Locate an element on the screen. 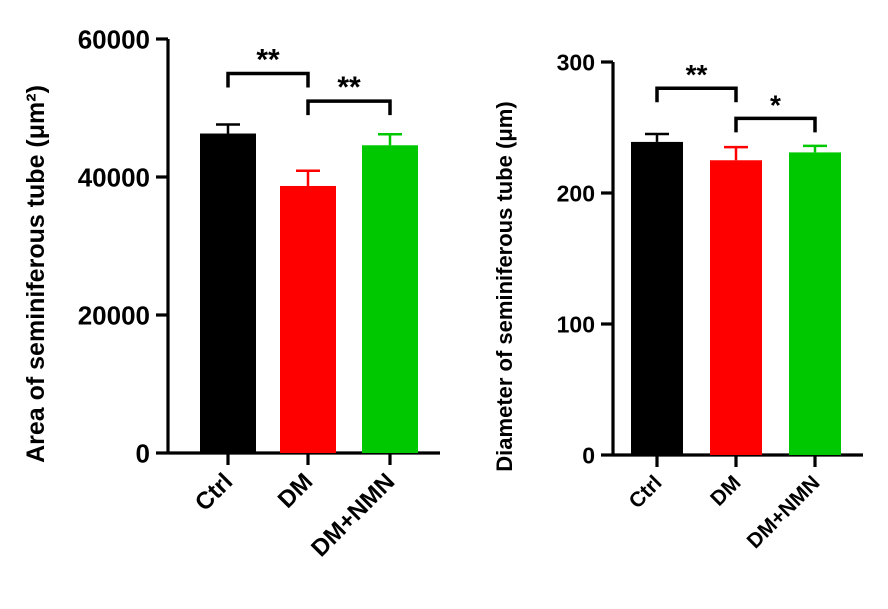 The width and height of the screenshot is (888, 609). chart1-y-tick-label: 40000 is located at coordinates (114, 177).